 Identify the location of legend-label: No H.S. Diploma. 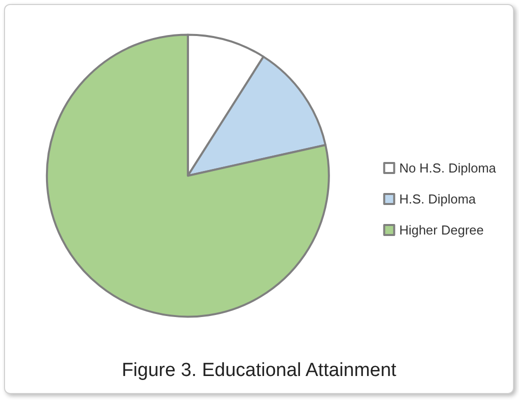
(448, 168).